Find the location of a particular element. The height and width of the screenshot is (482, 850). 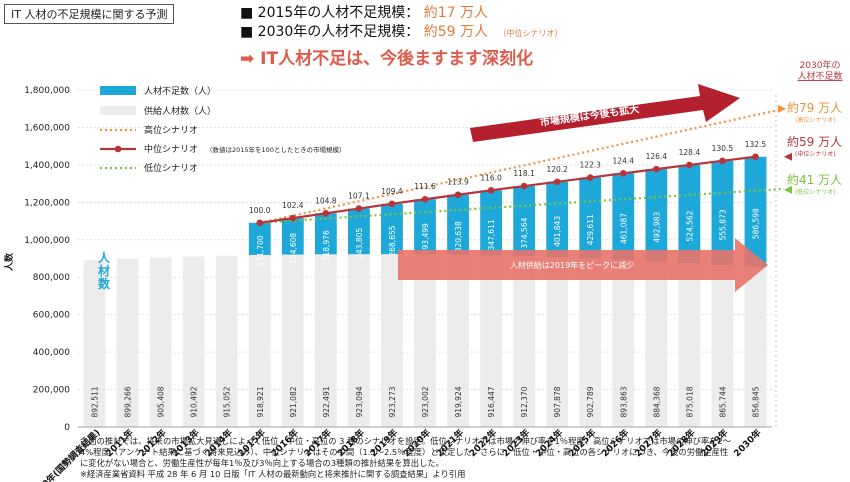

bar-shortage-label: 586,598 is located at coordinates (755, 223).